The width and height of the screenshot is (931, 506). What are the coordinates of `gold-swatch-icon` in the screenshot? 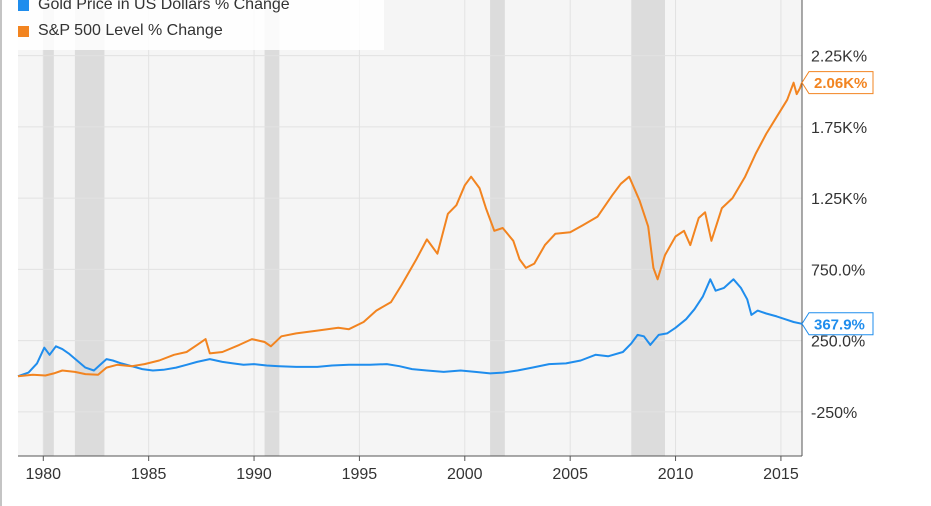 It's located at (23, 5).